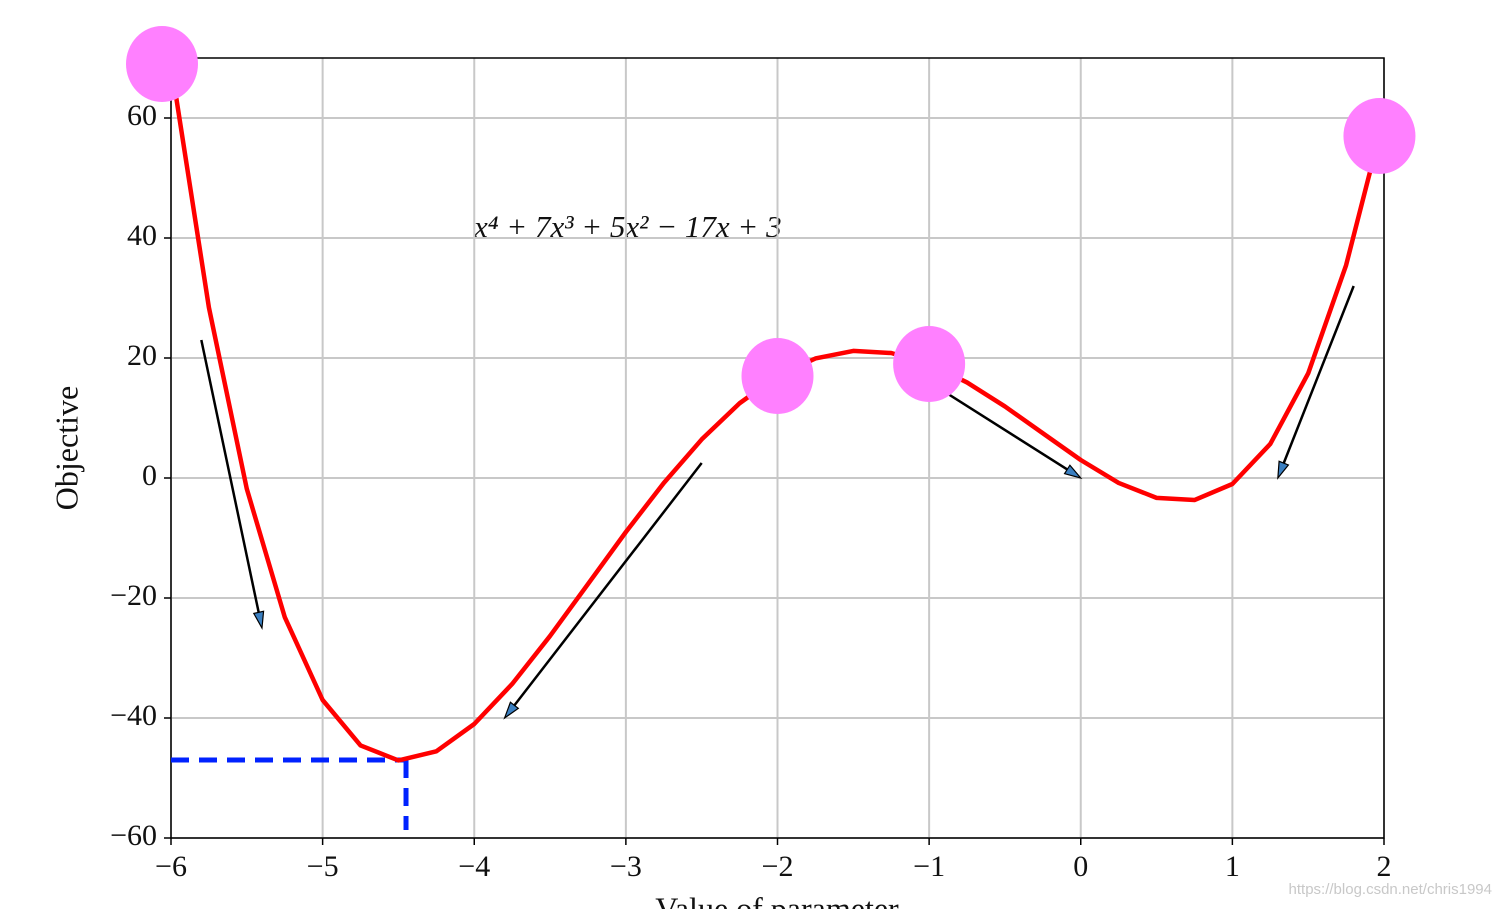  Describe the element at coordinates (929, 866) in the screenshot. I see `x-tick-label: −1` at that location.